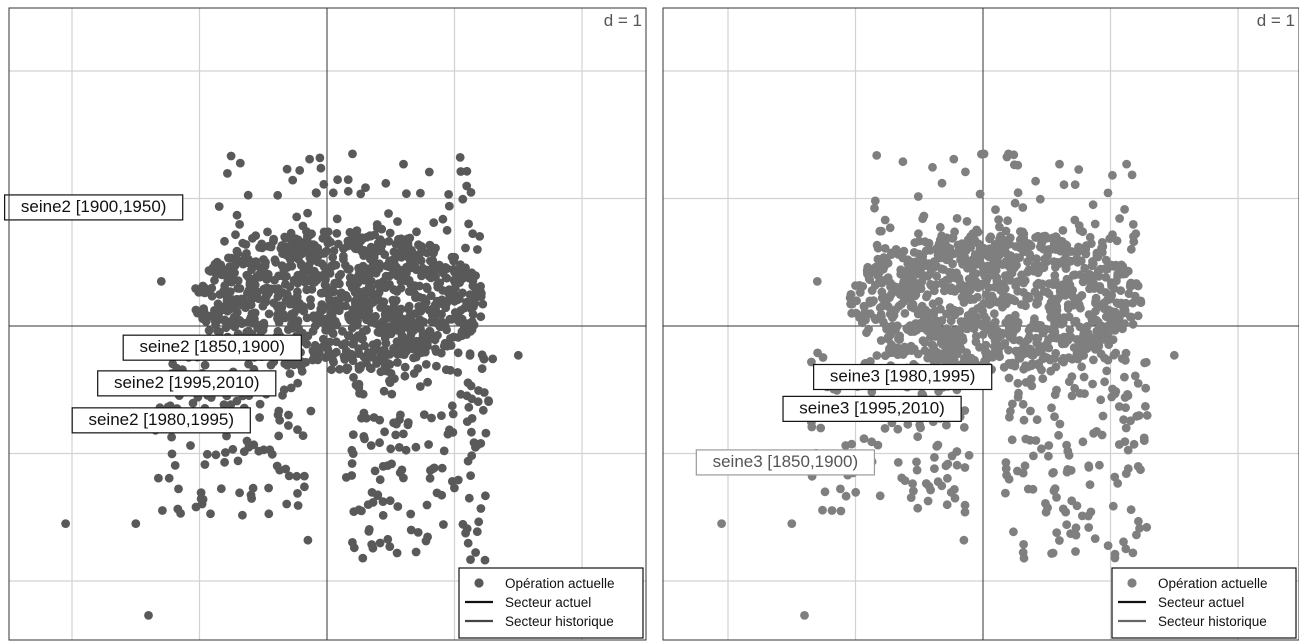 Image resolution: width=1299 pixels, height=641 pixels. What do you see at coordinates (785, 462) in the screenshot?
I see `cluster-label: seine3 [1850,1900)` at bounding box center [785, 462].